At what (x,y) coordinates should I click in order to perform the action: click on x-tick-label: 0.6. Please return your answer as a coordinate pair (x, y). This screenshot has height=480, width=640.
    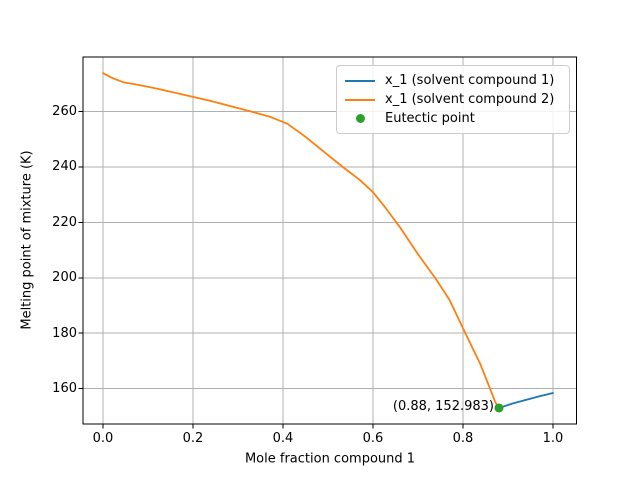
    Looking at the image, I should click on (373, 438).